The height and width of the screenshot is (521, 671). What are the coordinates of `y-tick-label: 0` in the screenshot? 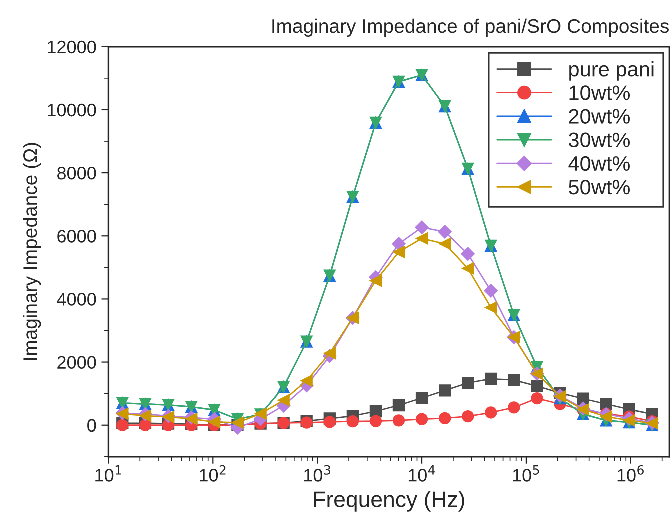 It's located at (92, 425).